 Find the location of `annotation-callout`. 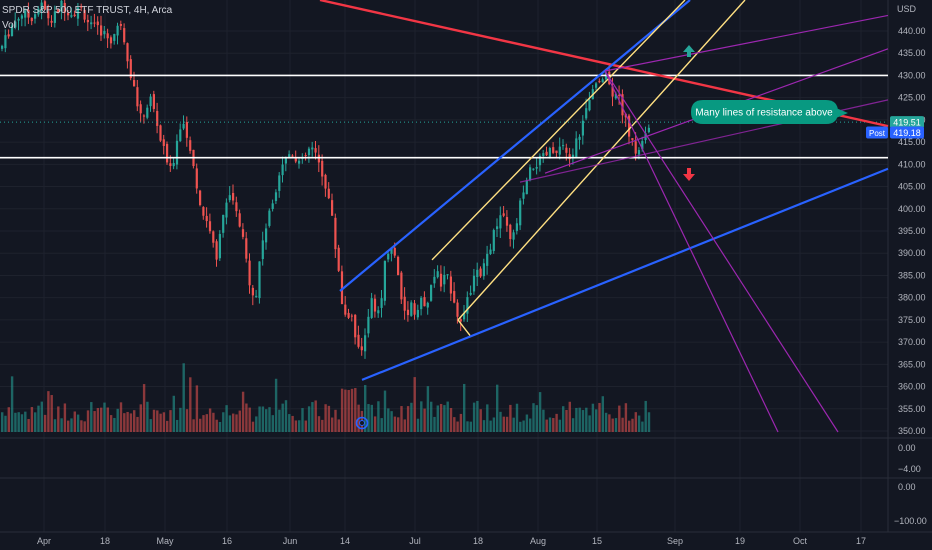

annotation-callout is located at coordinates (764, 112).